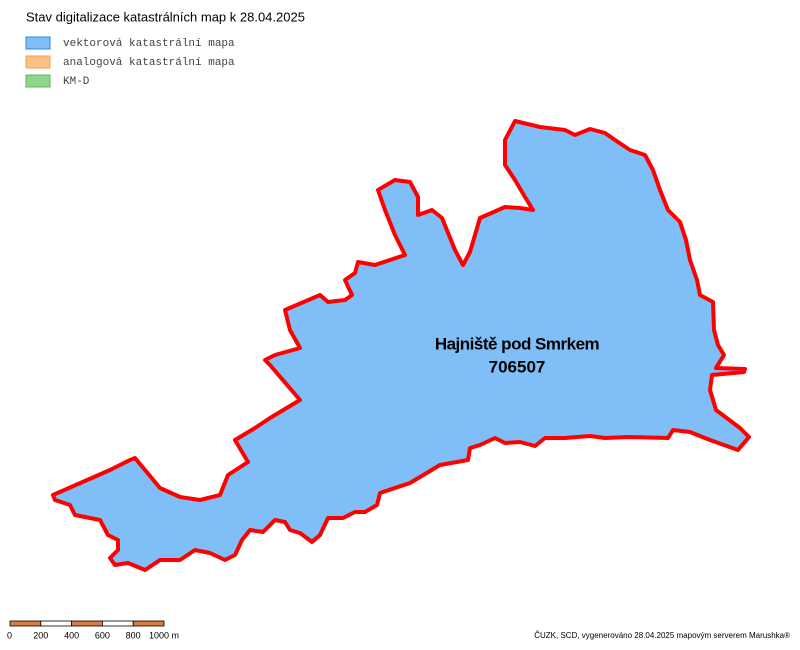 The width and height of the screenshot is (800, 650). What do you see at coordinates (71, 635) in the screenshot?
I see `scale-label: 400` at bounding box center [71, 635].